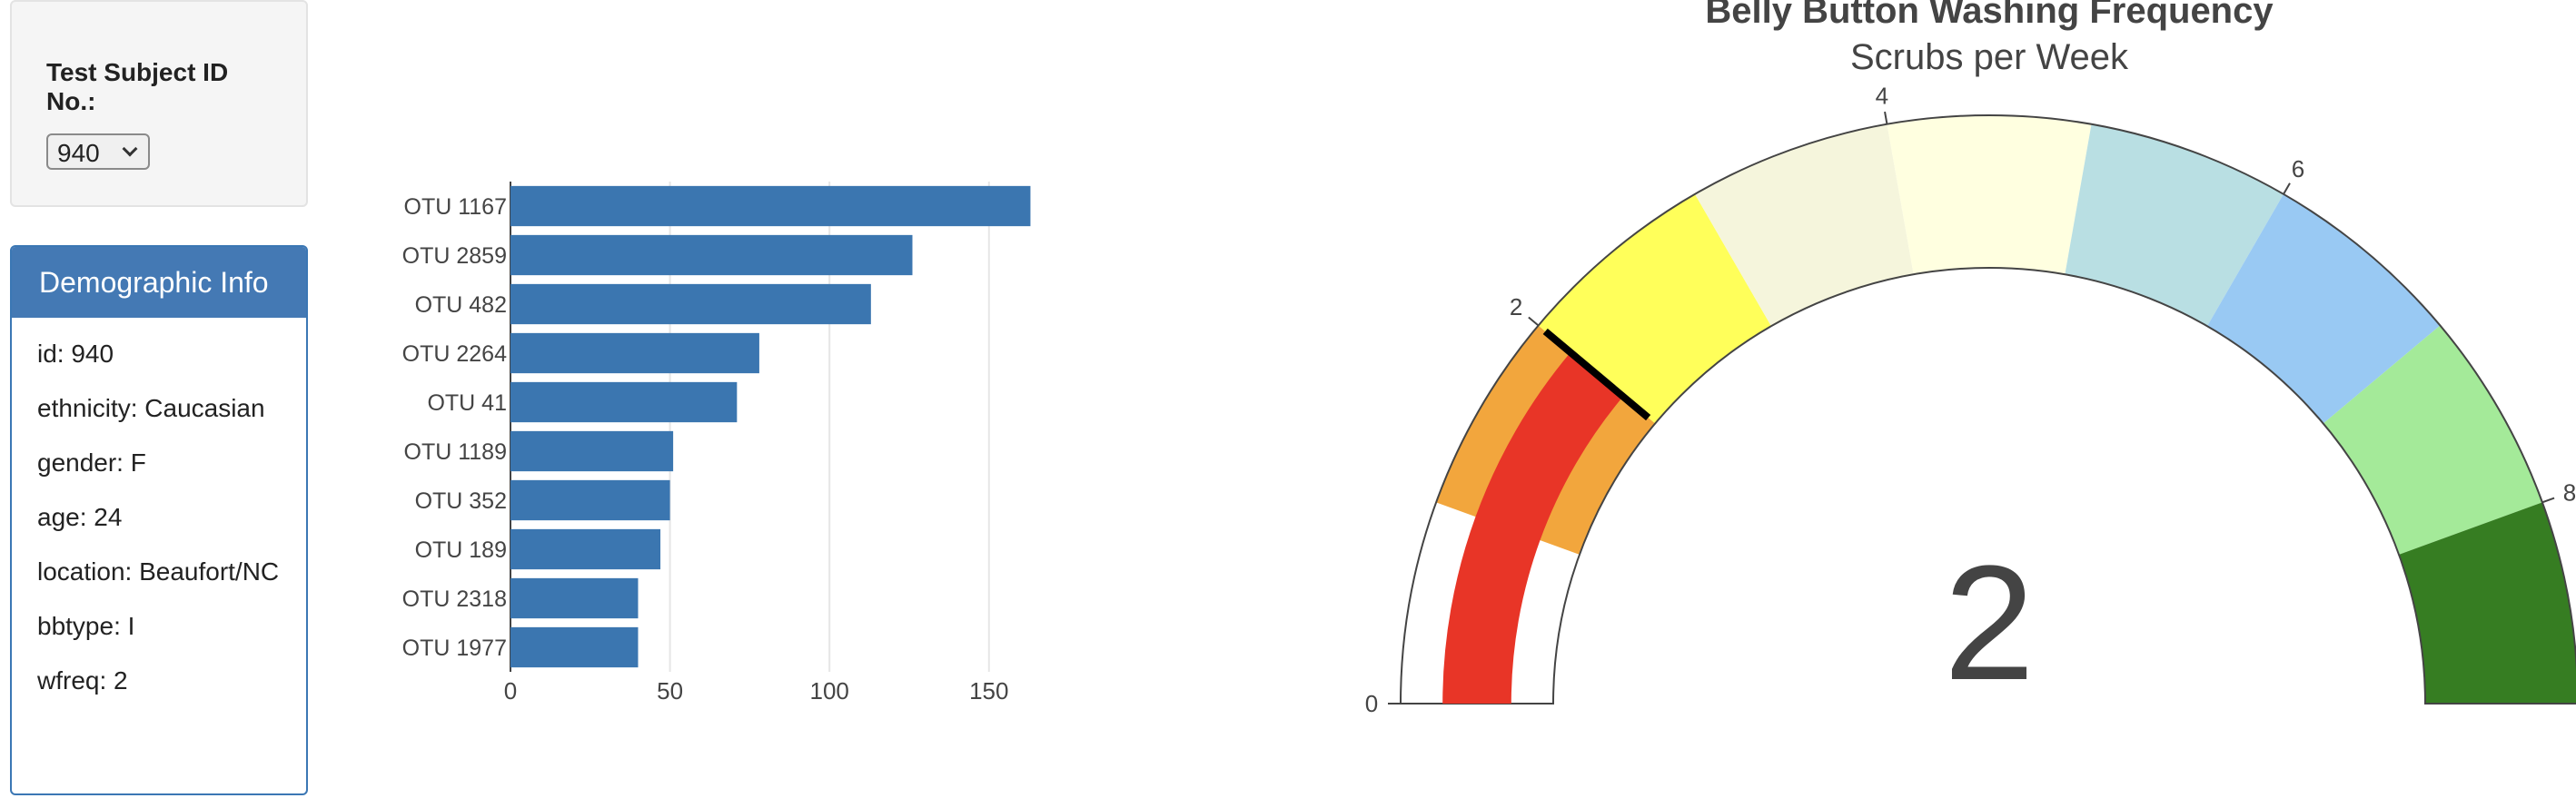  What do you see at coordinates (158, 571) in the screenshot?
I see `demo-location: location: Beaufort/NC` at bounding box center [158, 571].